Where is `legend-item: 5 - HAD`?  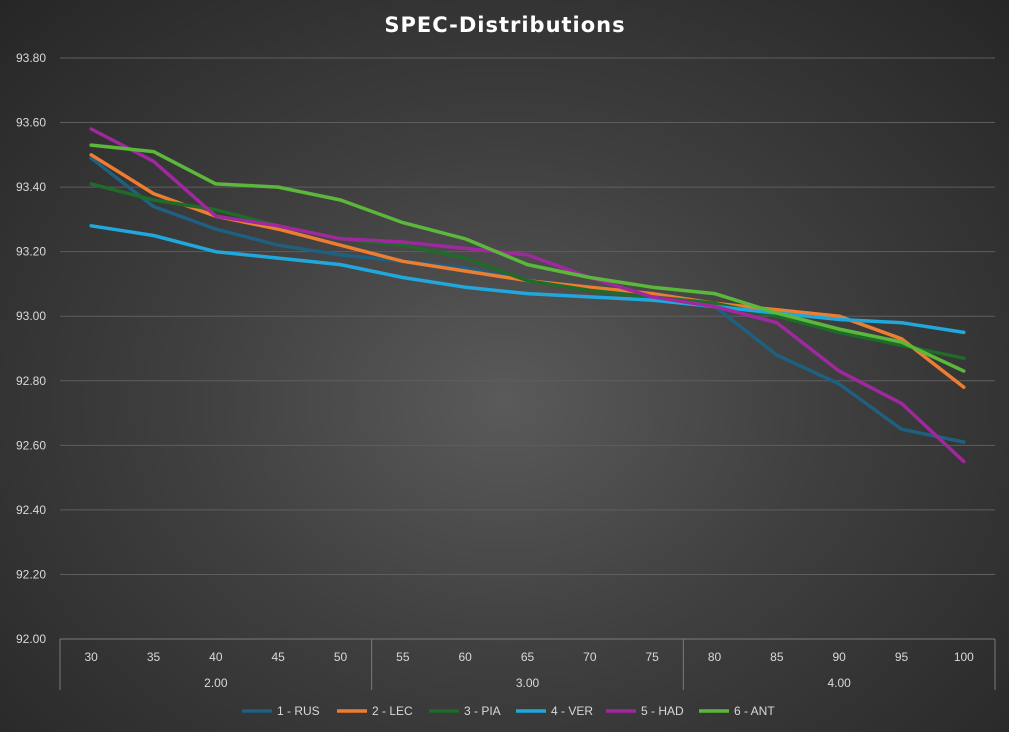
legend-item: 5 - HAD is located at coordinates (645, 711).